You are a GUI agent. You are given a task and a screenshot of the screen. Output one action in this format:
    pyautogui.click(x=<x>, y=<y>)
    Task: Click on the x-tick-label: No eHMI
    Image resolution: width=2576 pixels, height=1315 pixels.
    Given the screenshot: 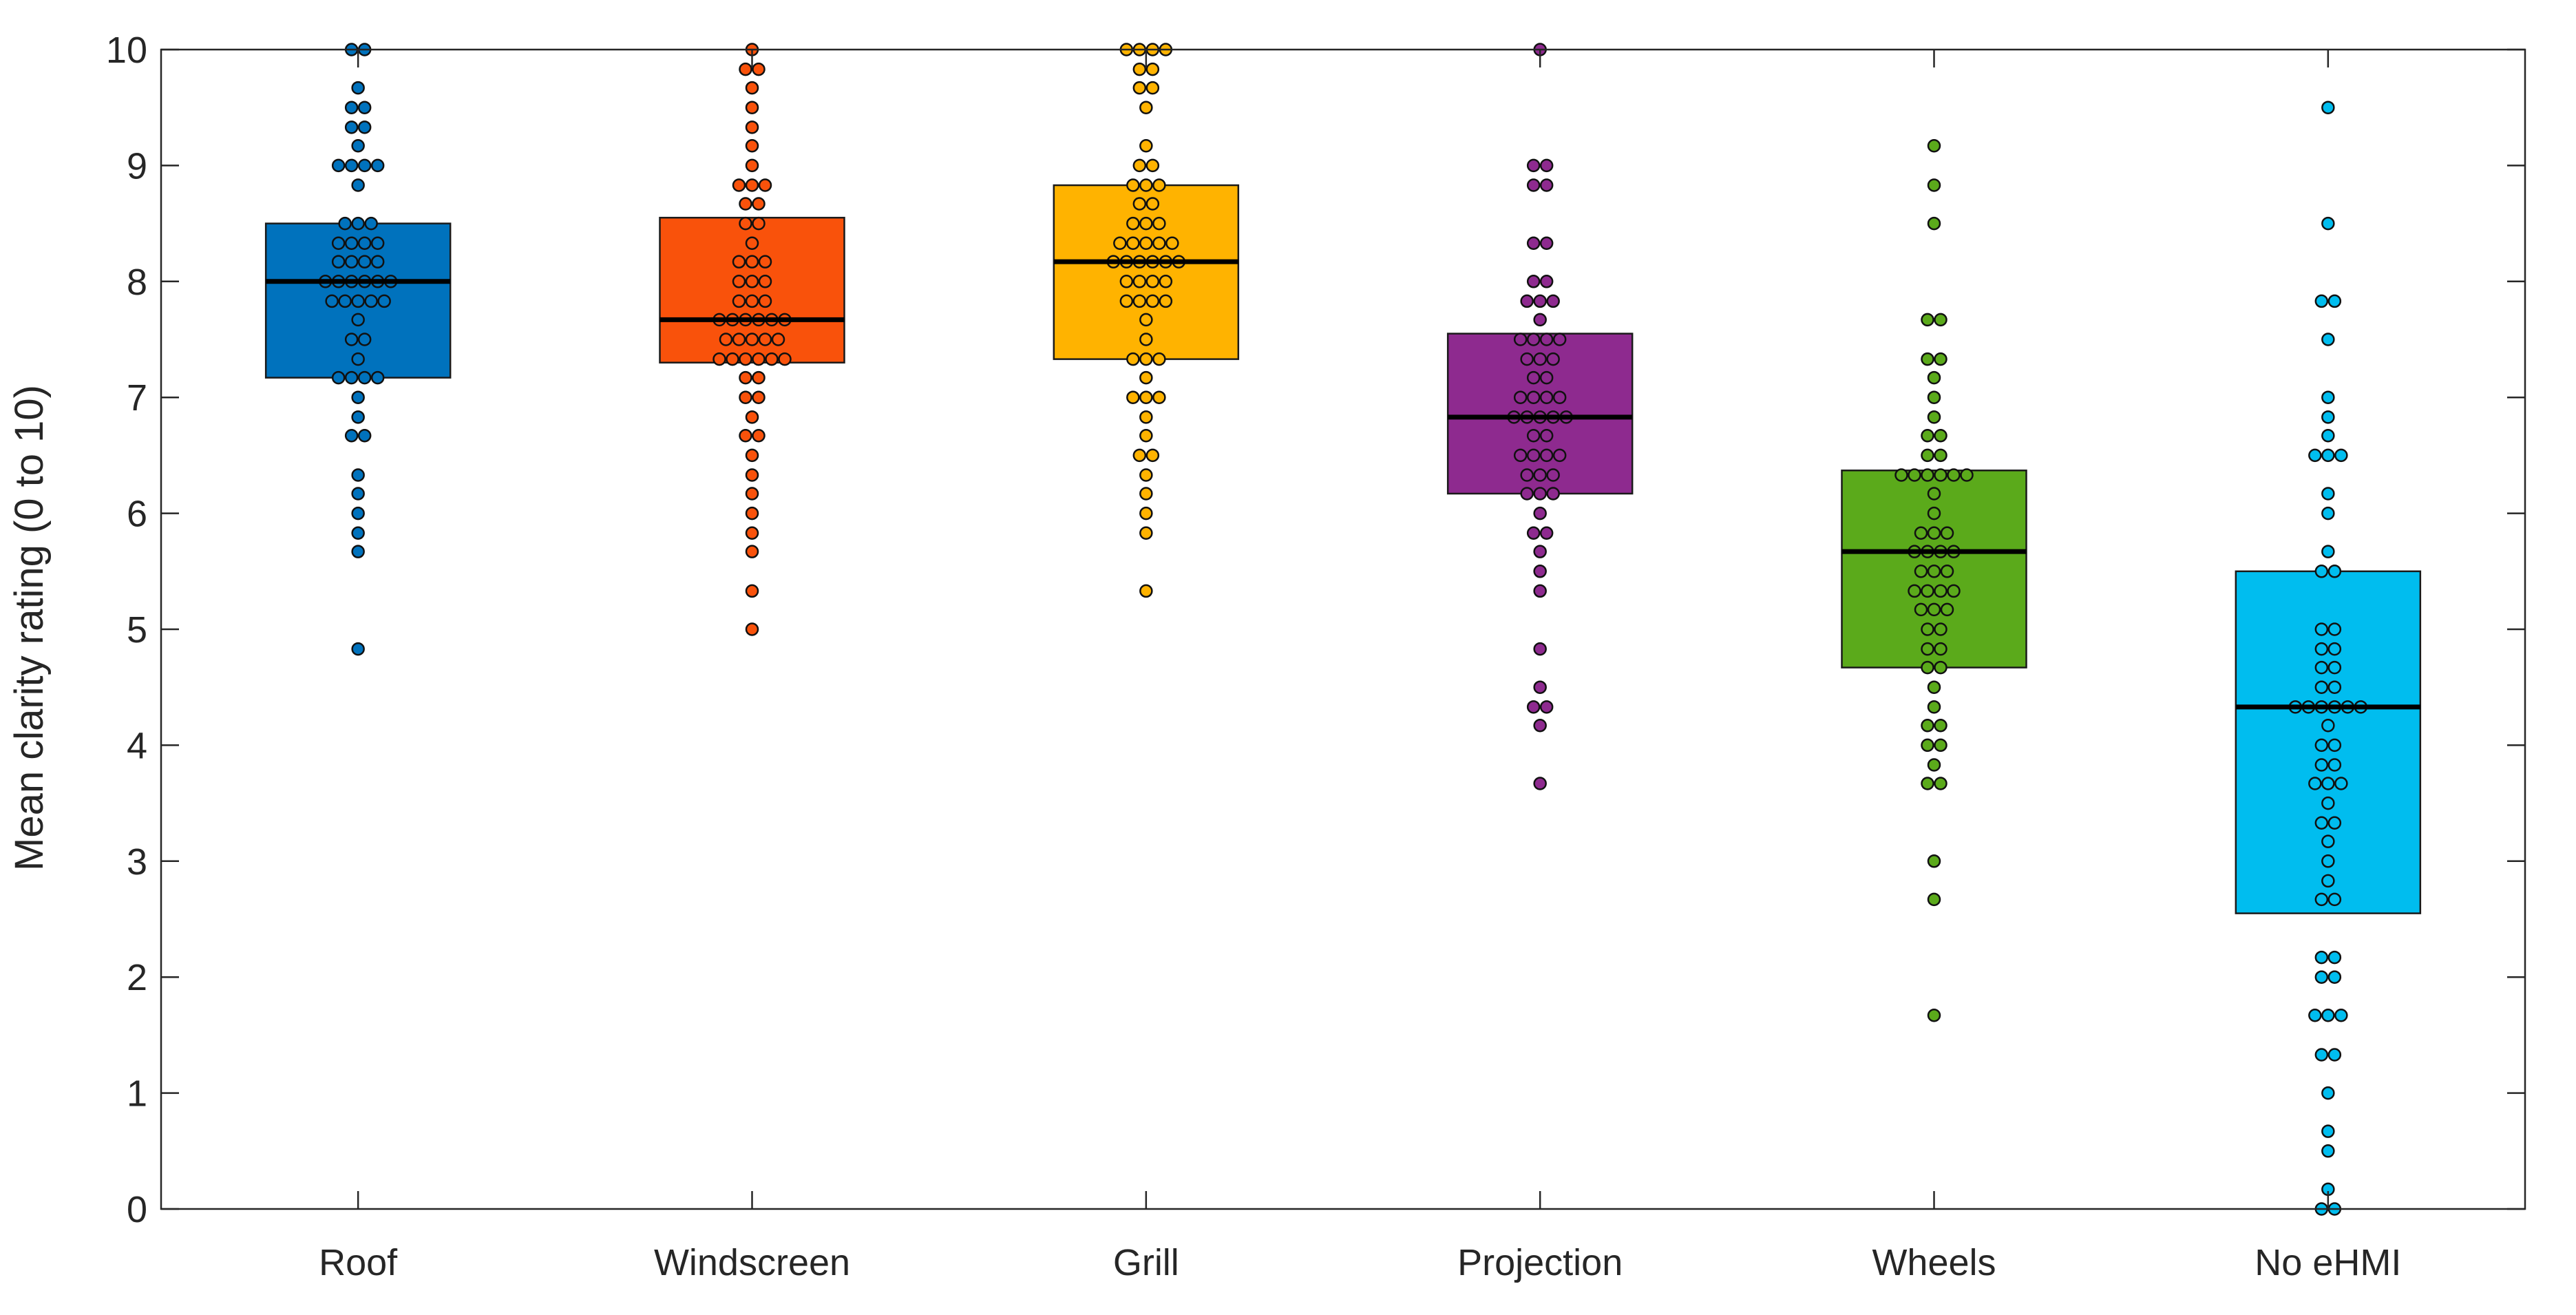 What is the action you would take?
    pyautogui.click(x=2328, y=1262)
    